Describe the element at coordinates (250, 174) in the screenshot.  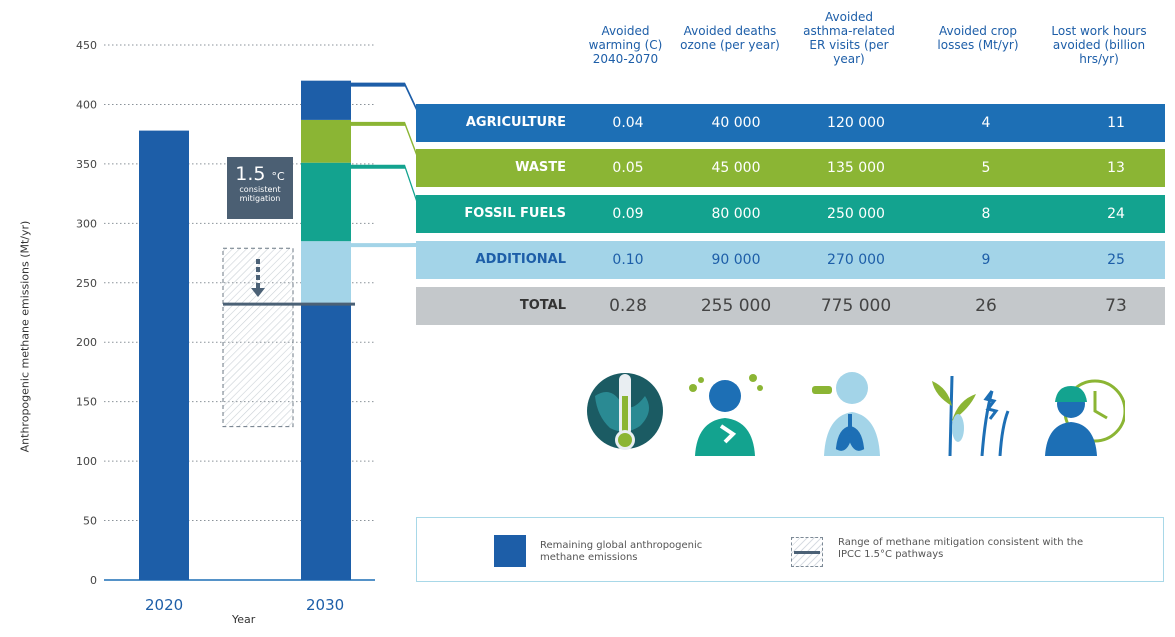
I see `badge-value: 1.5` at that location.